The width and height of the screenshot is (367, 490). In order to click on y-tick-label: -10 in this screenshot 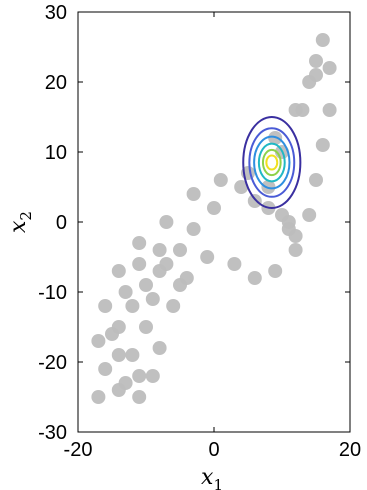, I will do `click(52, 293)`.